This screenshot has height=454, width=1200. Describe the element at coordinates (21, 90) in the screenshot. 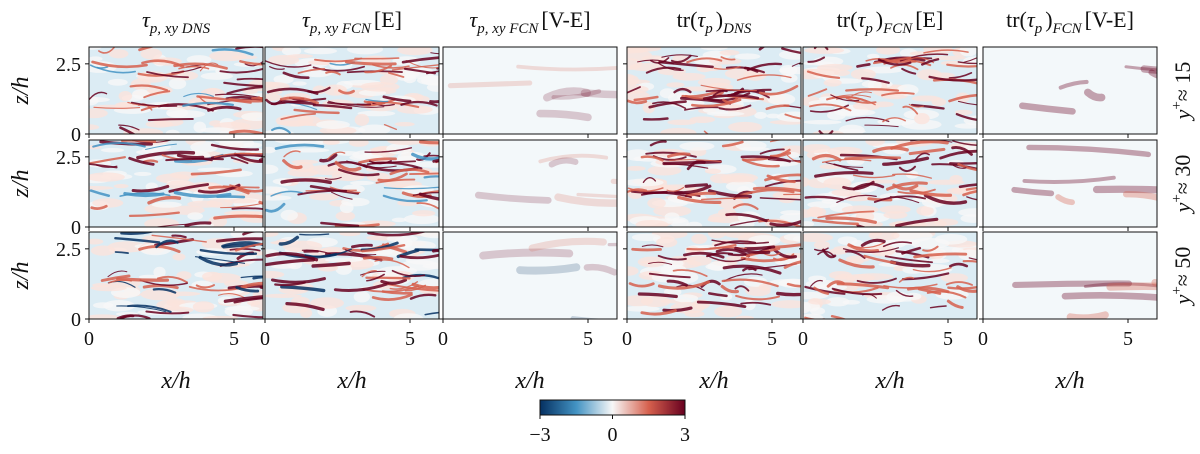

I see `y-axis-label: z/h` at that location.